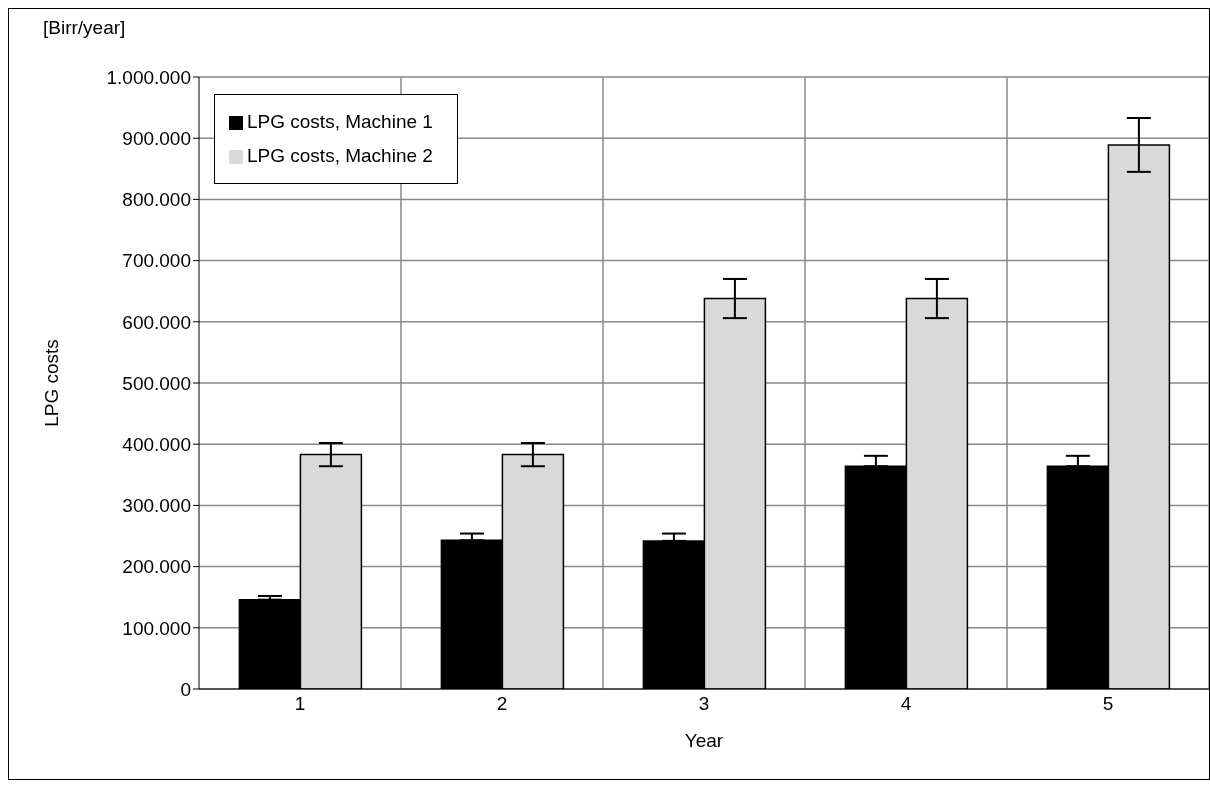 The image size is (1210, 787). I want to click on x-tick-label: 3, so click(704, 704).